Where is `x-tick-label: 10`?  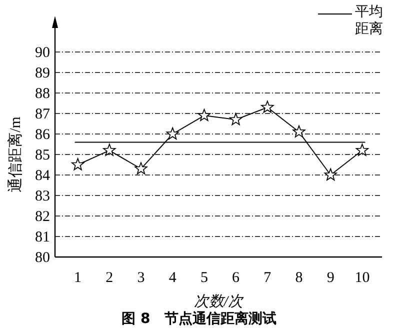
x-tick-label: 10 is located at coordinates (362, 278).